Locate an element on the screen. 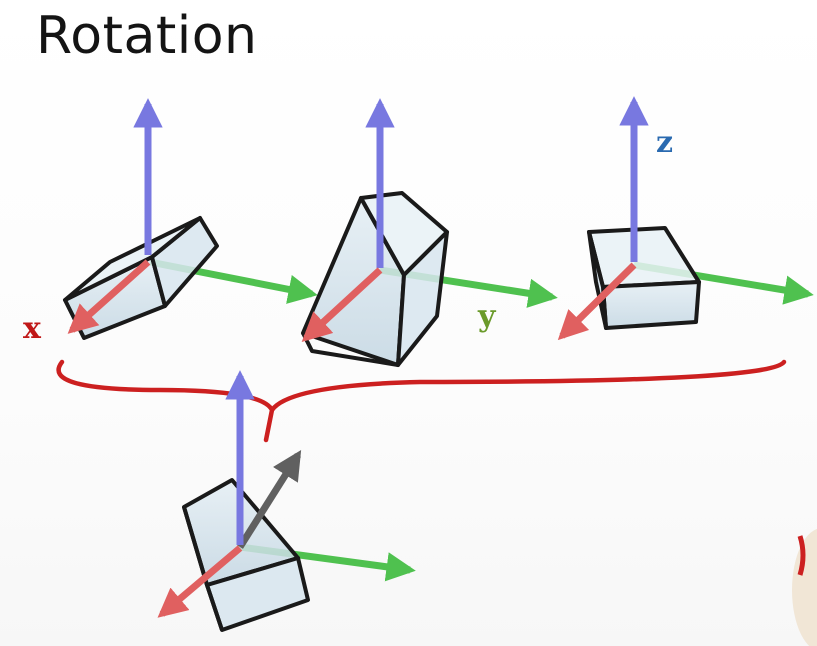  z-axis-label: z is located at coordinates (664, 142).